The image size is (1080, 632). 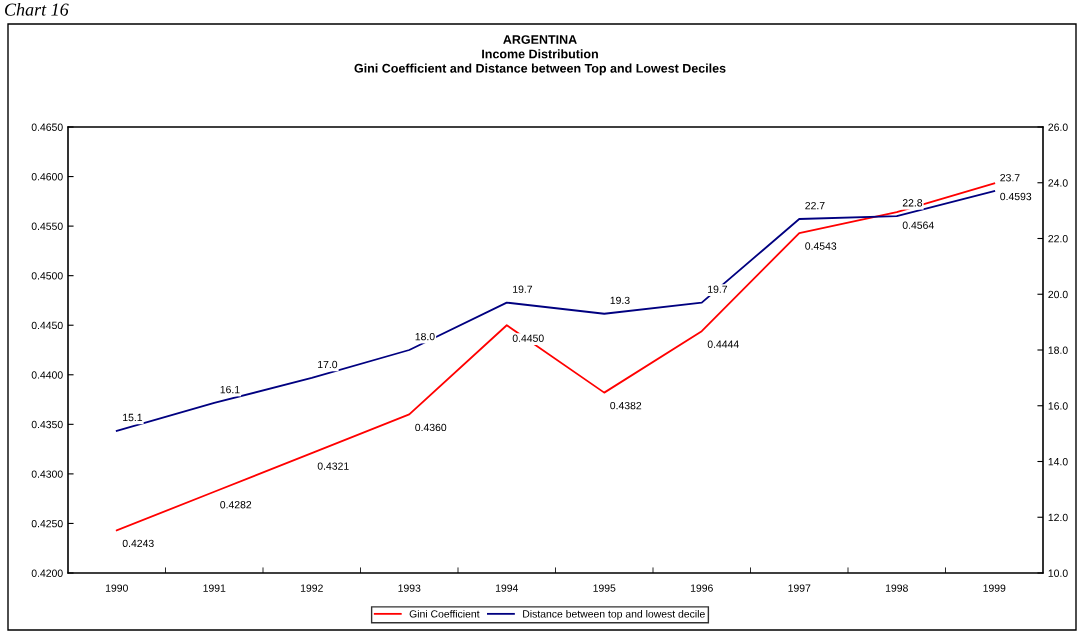 I want to click on x-tick-label: 1993, so click(x=409, y=588).